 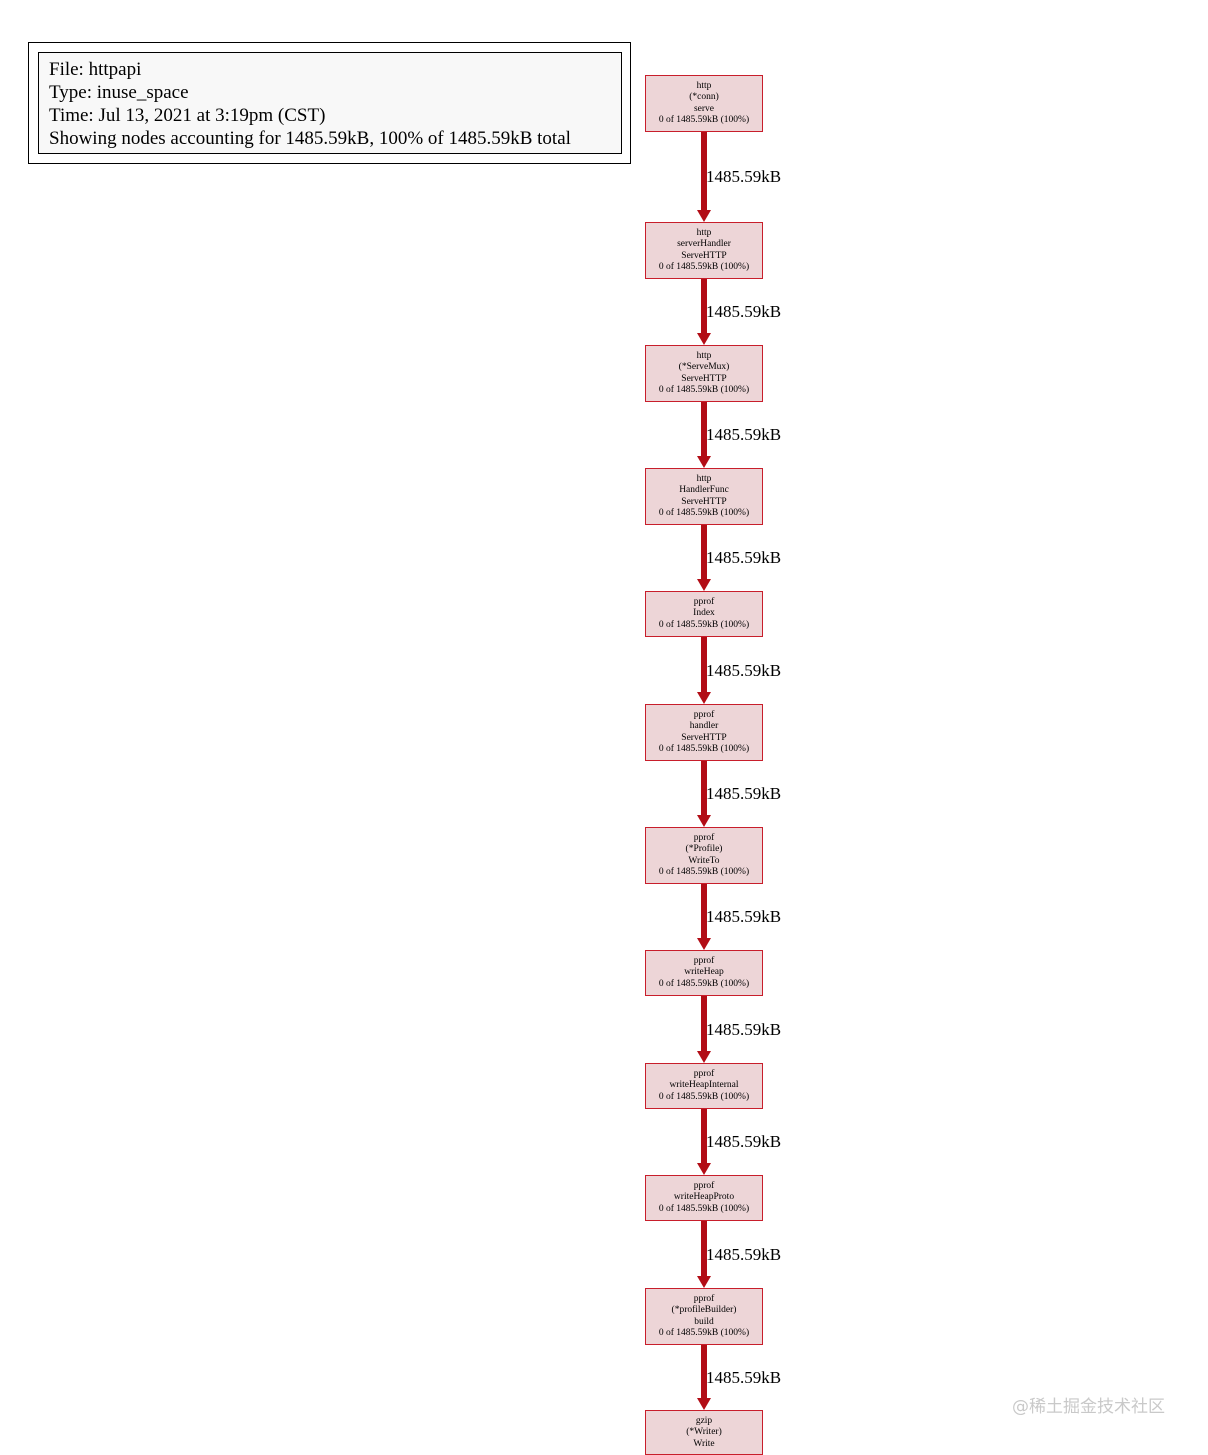 I want to click on graph-node: http (*conn) serve 0 of 1485.59kB (100%), so click(x=704, y=103).